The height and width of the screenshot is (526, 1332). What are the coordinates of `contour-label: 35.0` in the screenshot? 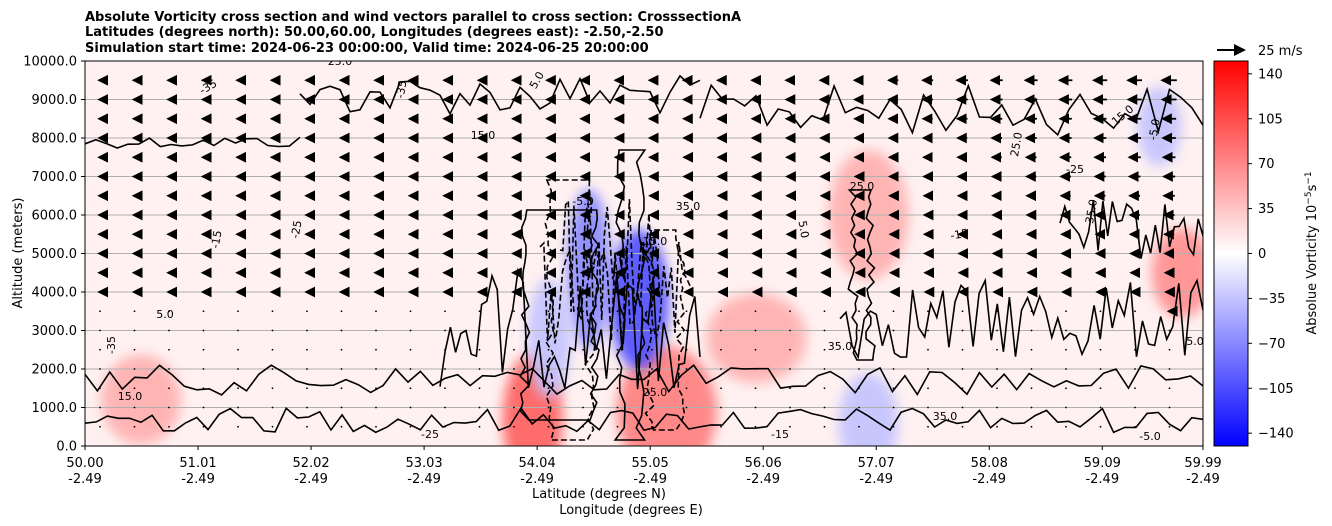 It's located at (945, 416).